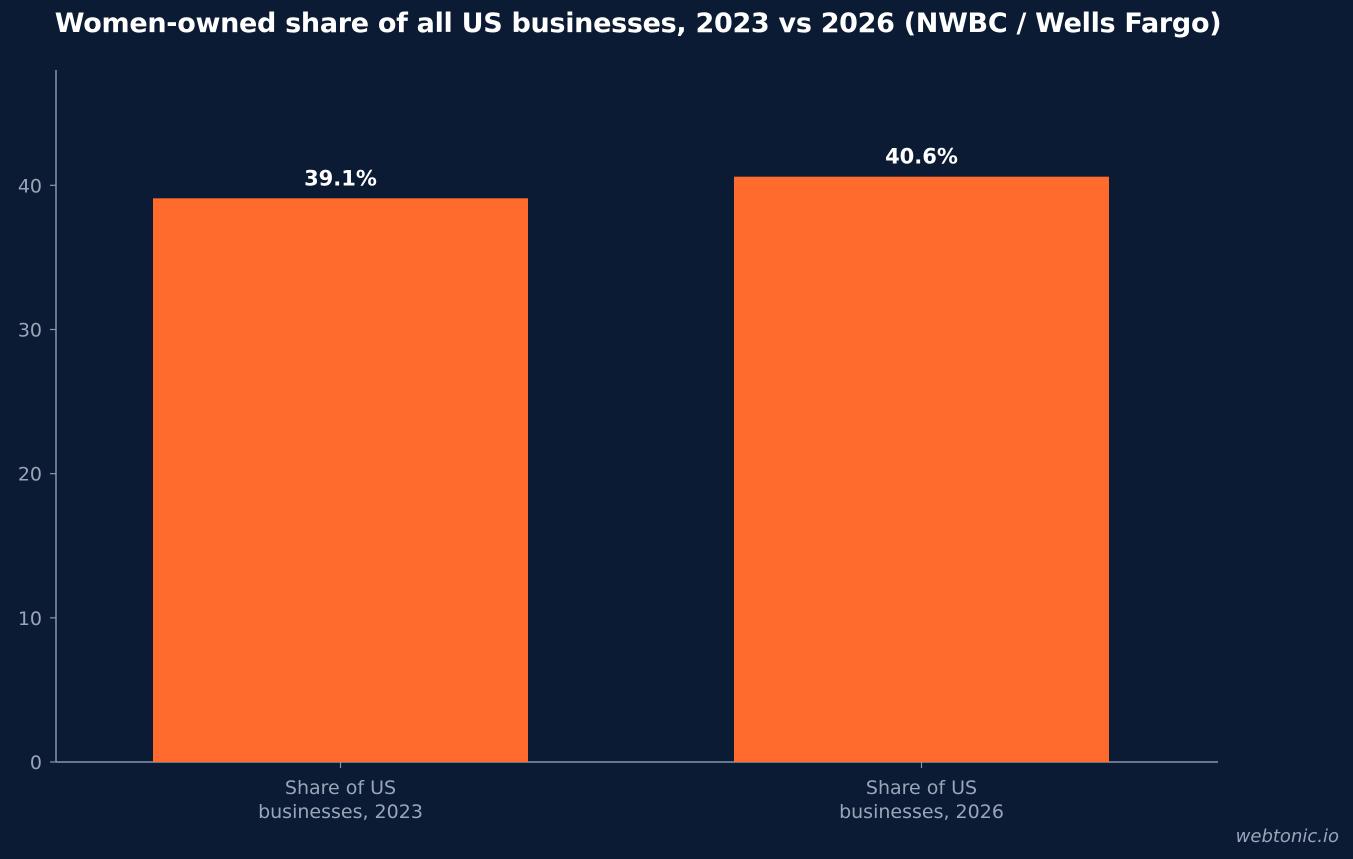 The image size is (1353, 859). I want to click on x-tick-label: Share of US businesses, 2026, so click(921, 800).